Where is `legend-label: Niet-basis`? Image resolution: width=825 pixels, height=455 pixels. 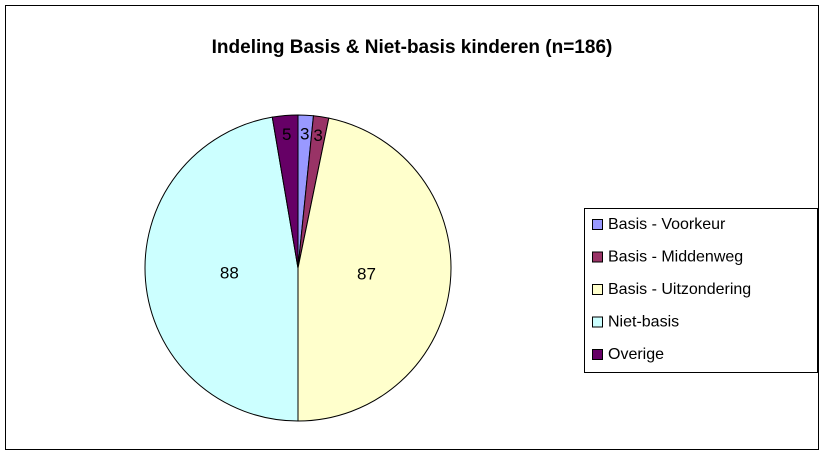 legend-label: Niet-basis is located at coordinates (643, 322).